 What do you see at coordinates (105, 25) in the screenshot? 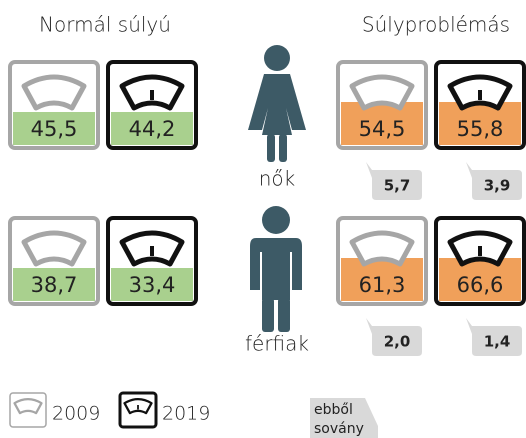
I see `heading: Normál súlyú` at bounding box center [105, 25].